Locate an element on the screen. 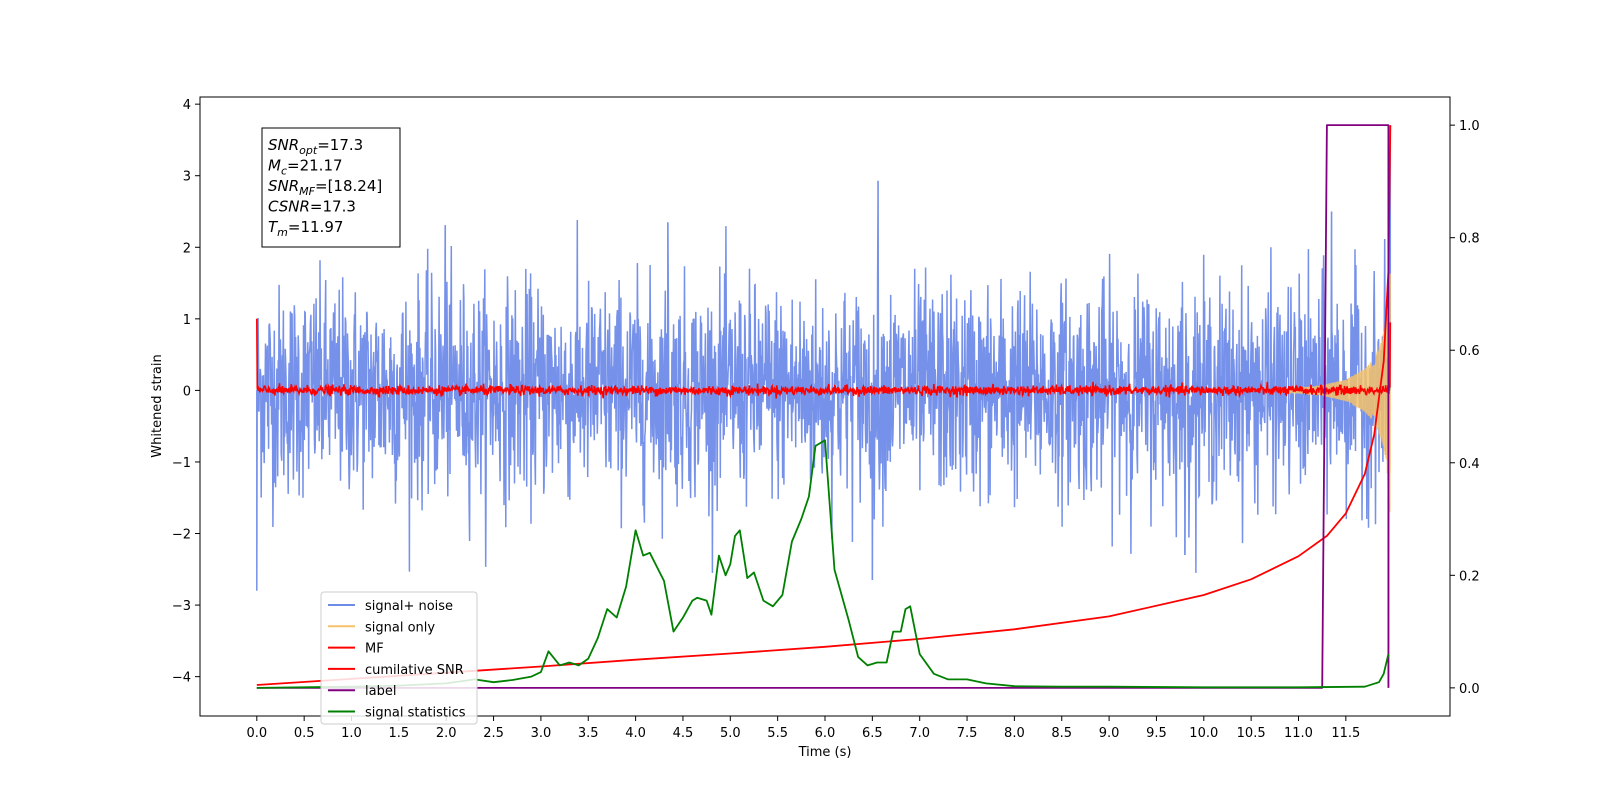 The height and width of the screenshot is (800, 1600). annotation-line: SNRMF=[18.24] is located at coordinates (325, 187).